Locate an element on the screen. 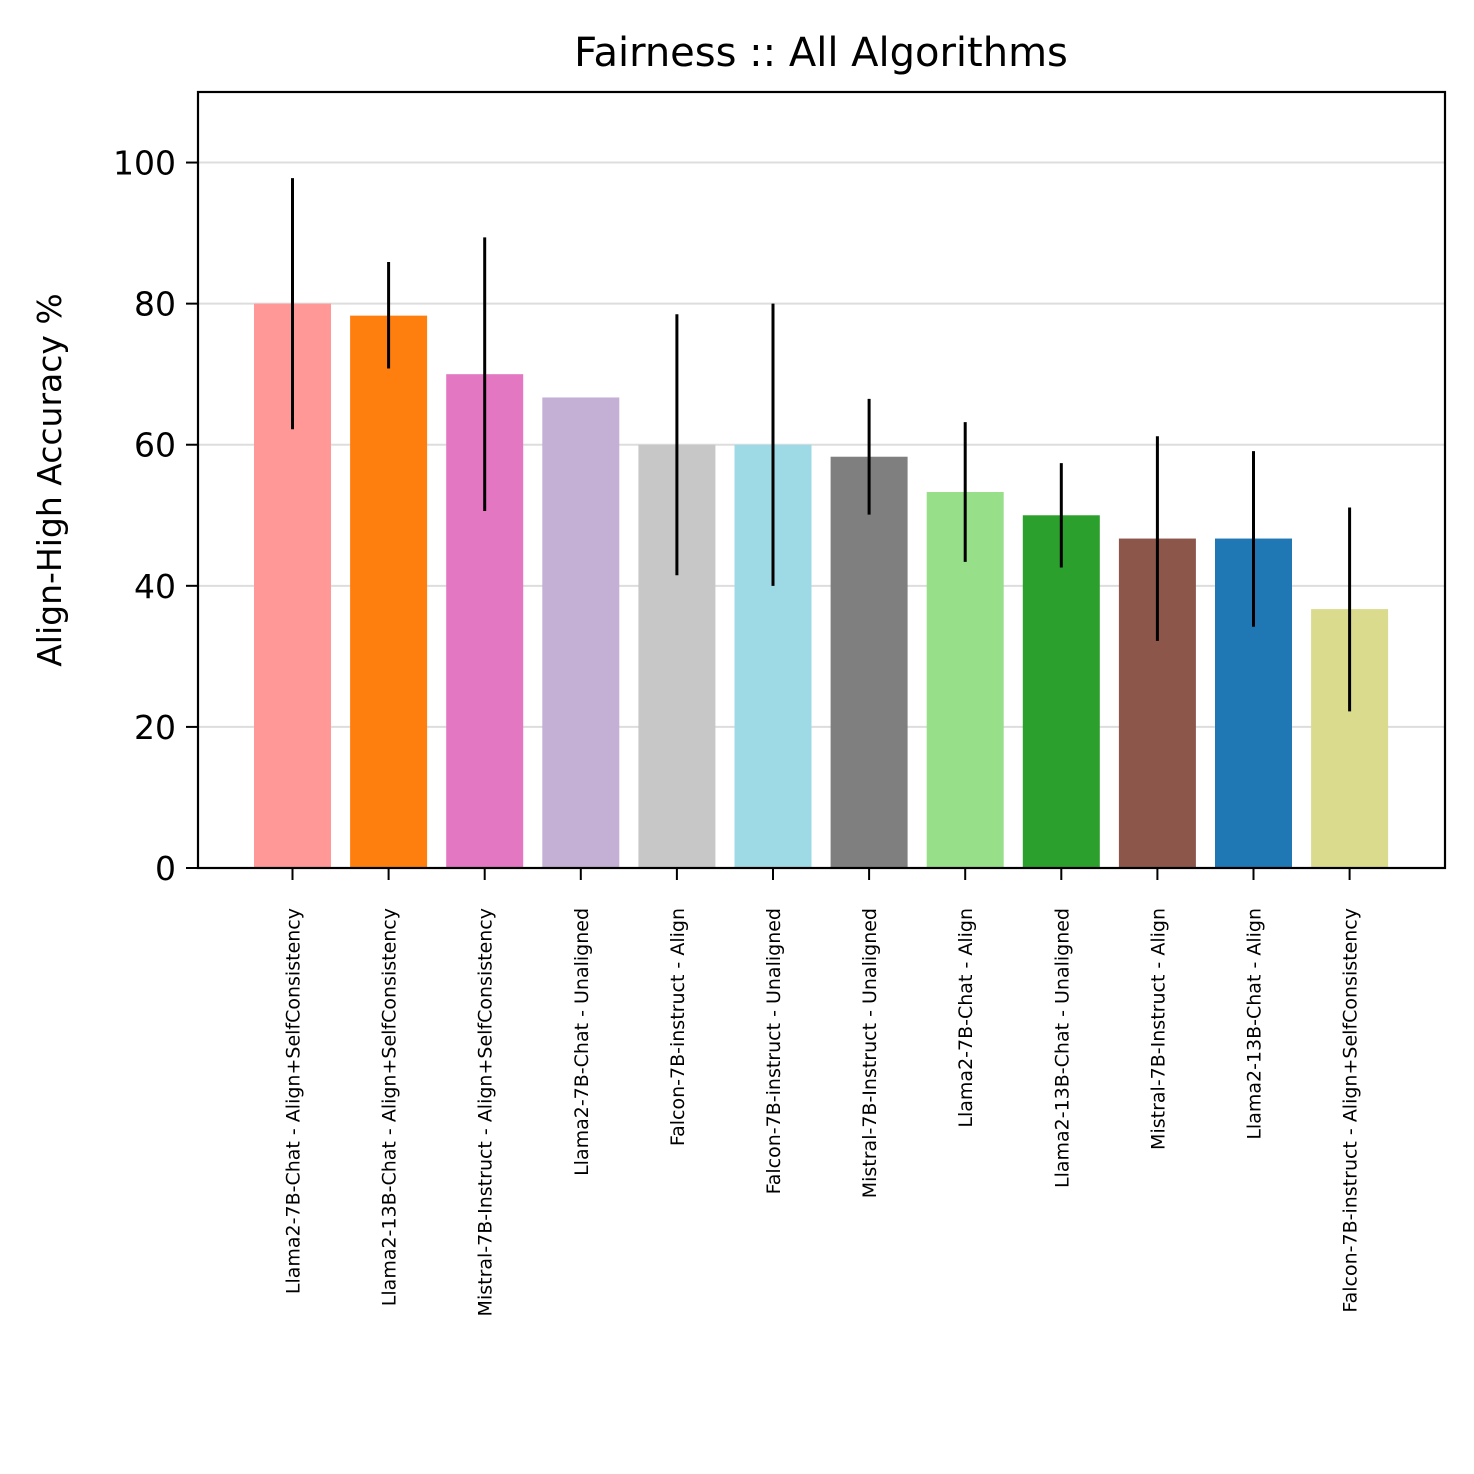 This screenshot has height=1474, width=1474. x-tick-label: Mistral-7B-Instruct - Unaligned is located at coordinates (870, 1053).